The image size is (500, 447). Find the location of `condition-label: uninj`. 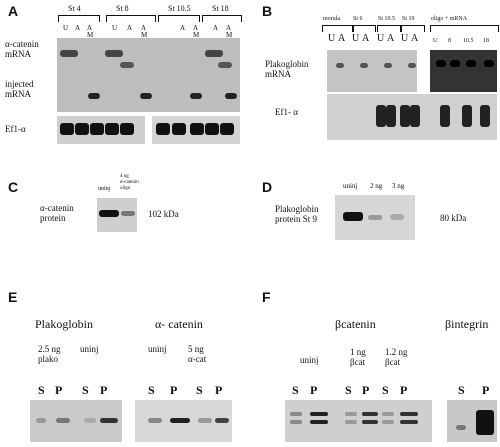

condition-label: uninj is located at coordinates (309, 360).